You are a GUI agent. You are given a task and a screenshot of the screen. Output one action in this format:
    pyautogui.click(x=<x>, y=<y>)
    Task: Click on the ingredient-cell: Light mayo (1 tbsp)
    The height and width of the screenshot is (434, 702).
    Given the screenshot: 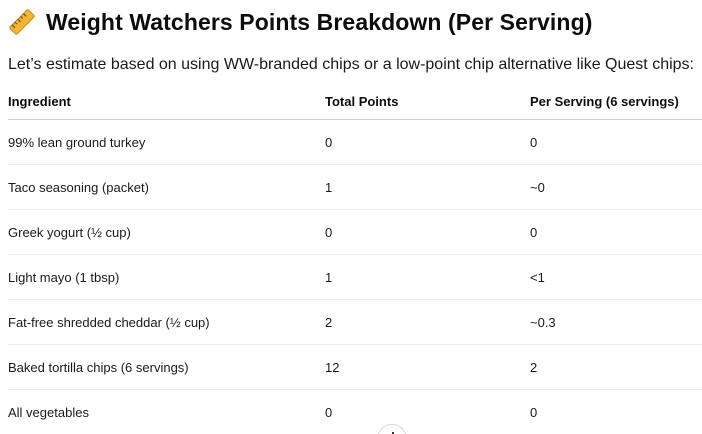 What is the action you would take?
    pyautogui.click(x=166, y=277)
    